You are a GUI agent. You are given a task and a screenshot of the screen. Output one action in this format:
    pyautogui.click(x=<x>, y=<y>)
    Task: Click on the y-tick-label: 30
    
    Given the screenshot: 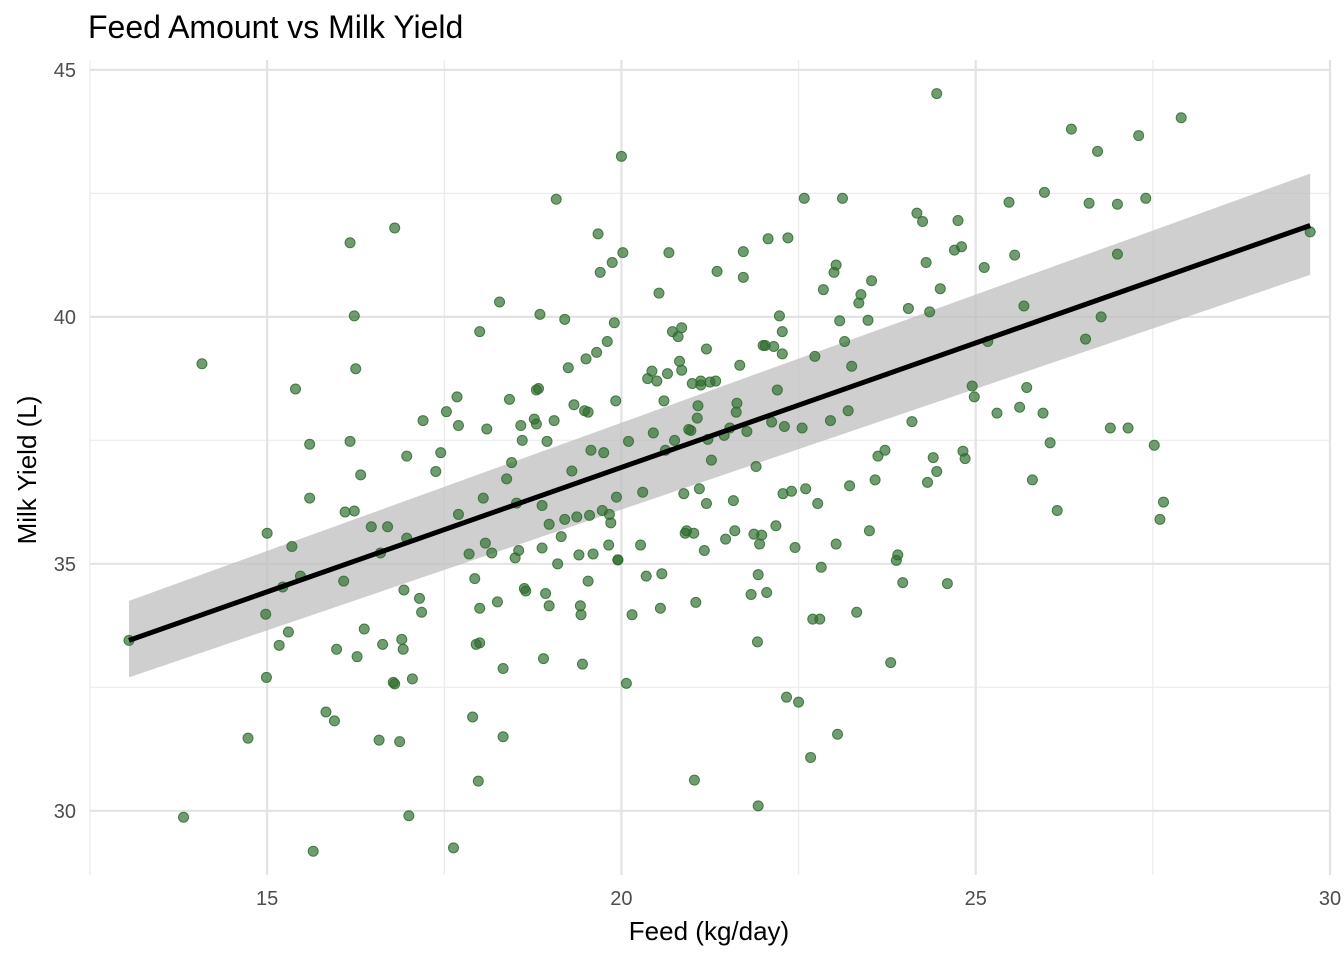 What is the action you would take?
    pyautogui.click(x=65, y=812)
    